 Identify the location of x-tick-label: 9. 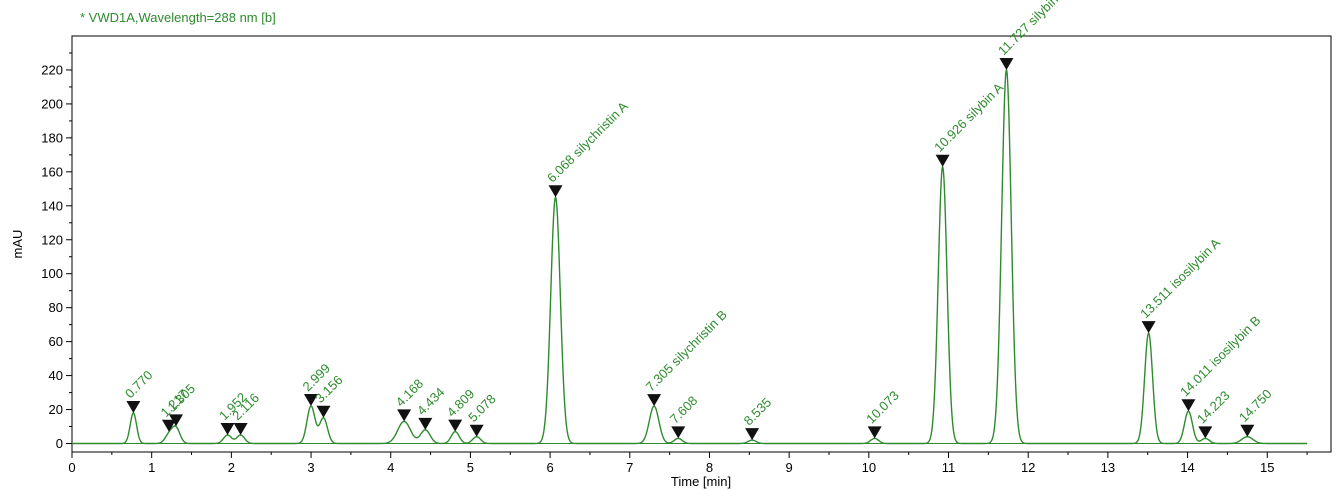
(789, 467).